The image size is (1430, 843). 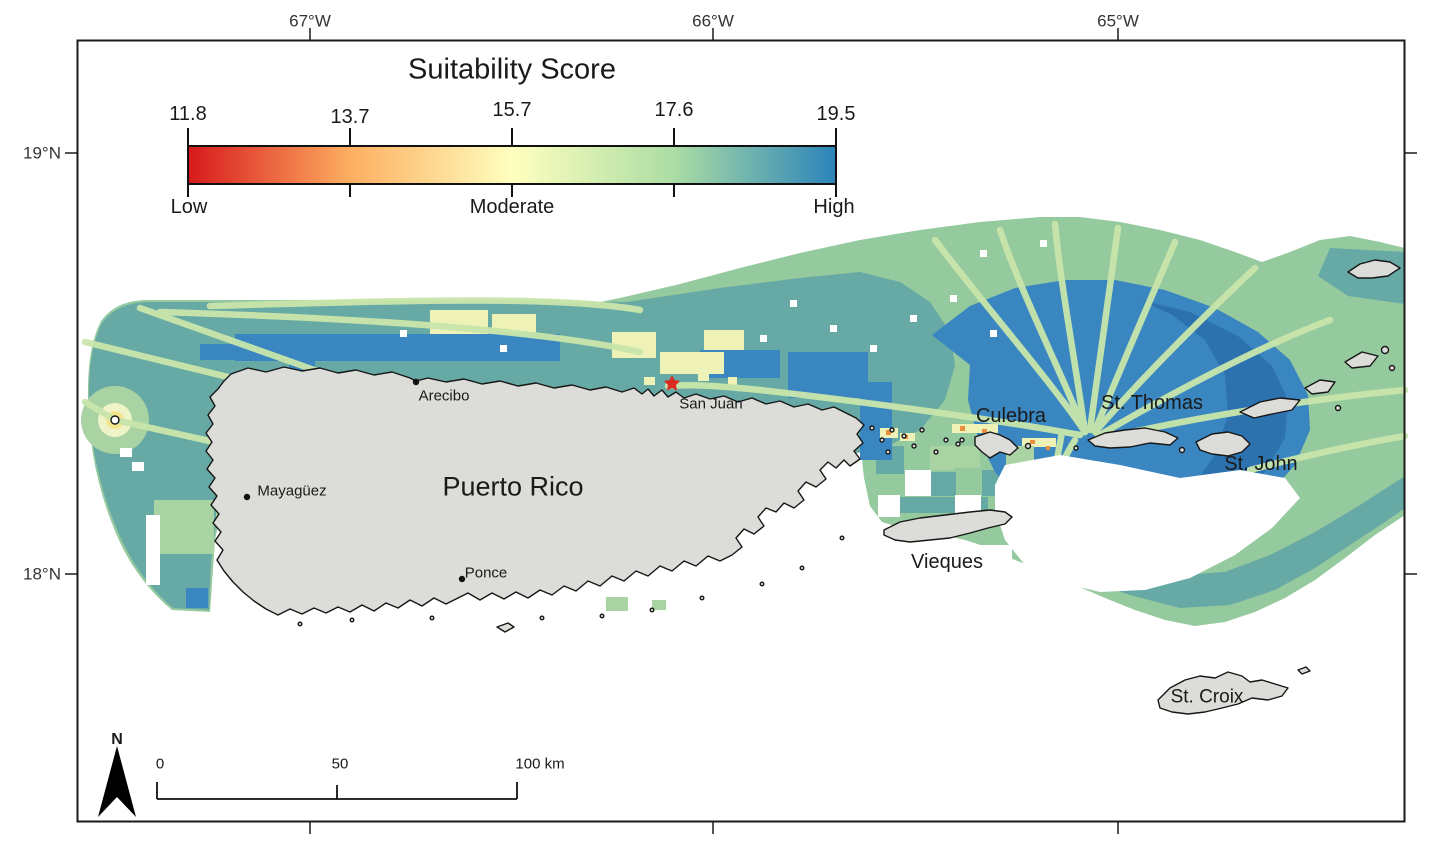 I want to click on label-puerto-rico: Puerto Rico, so click(x=513, y=486).